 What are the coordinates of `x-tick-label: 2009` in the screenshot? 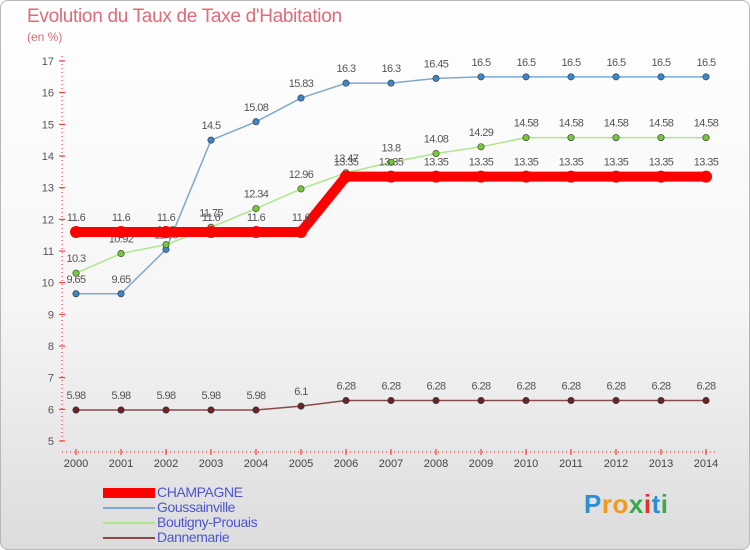 It's located at (481, 464).